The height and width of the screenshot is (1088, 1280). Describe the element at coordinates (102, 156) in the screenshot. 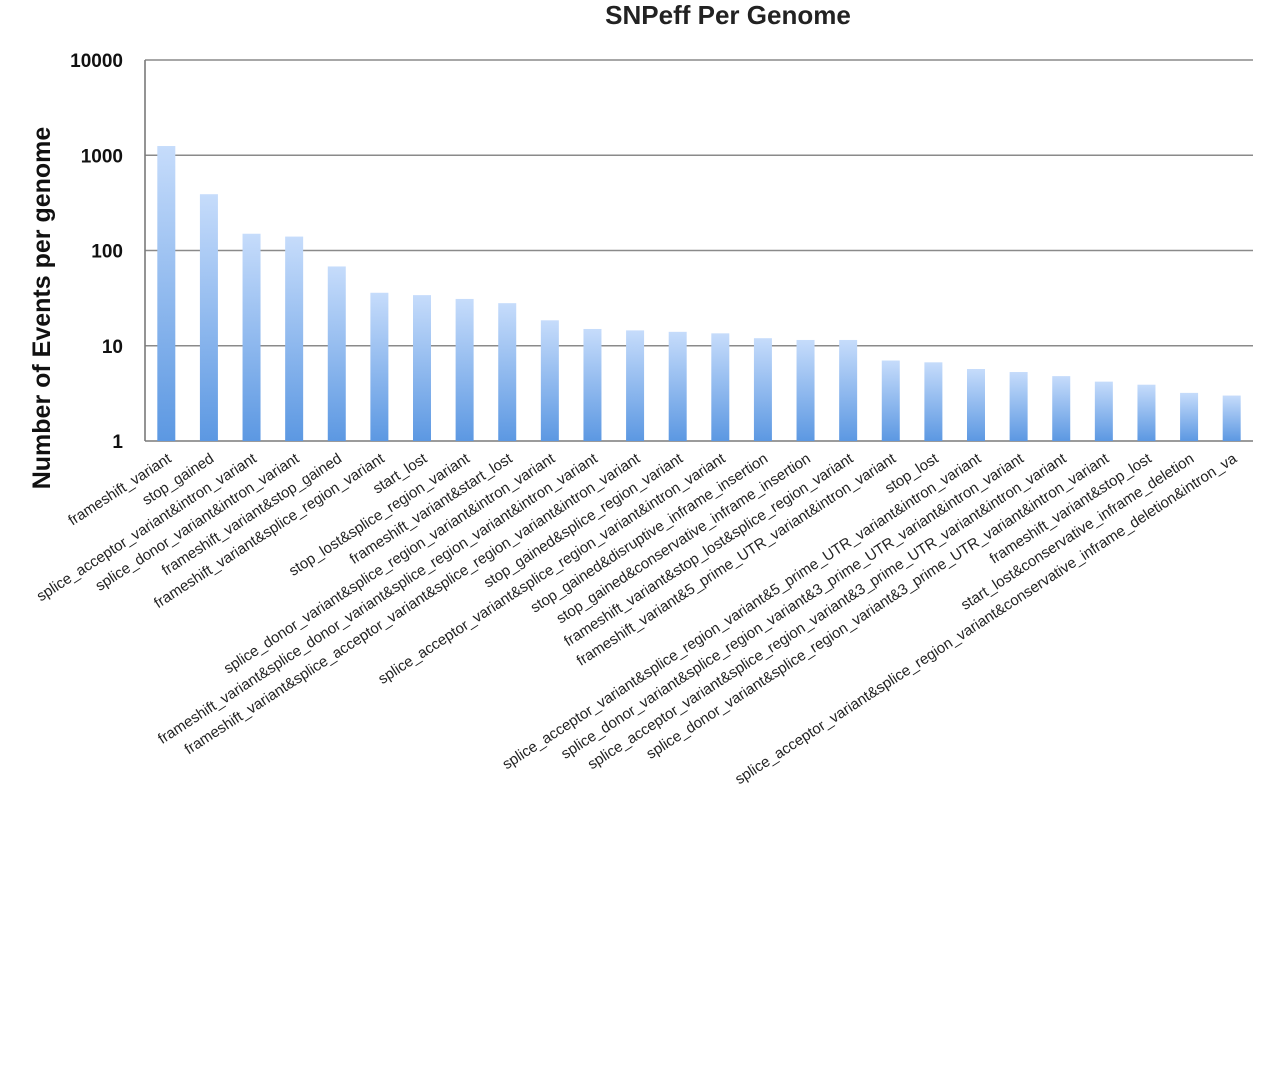

I see `y-tick-label: 1000` at that location.